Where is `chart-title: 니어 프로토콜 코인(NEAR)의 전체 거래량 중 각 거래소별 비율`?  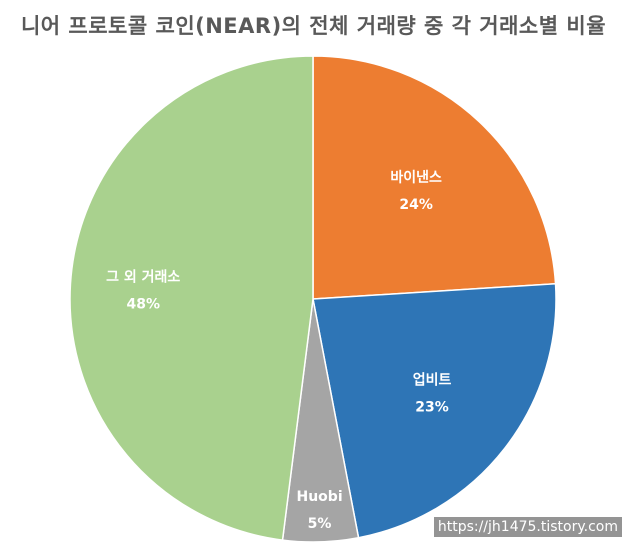 chart-title: 니어 프로토콜 코인(NEAR)의 전체 거래량 중 각 거래소별 비율 is located at coordinates (313, 26).